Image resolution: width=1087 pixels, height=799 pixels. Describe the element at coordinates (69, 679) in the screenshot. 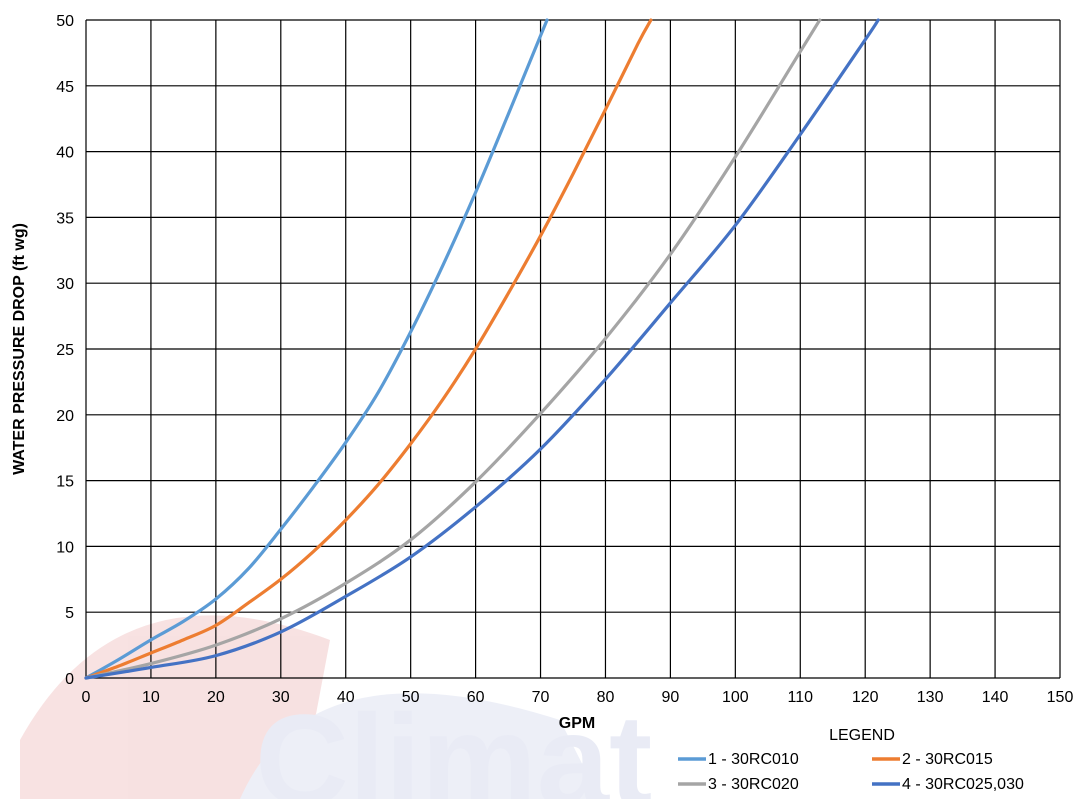

I see `y-tick-label: 0` at that location.